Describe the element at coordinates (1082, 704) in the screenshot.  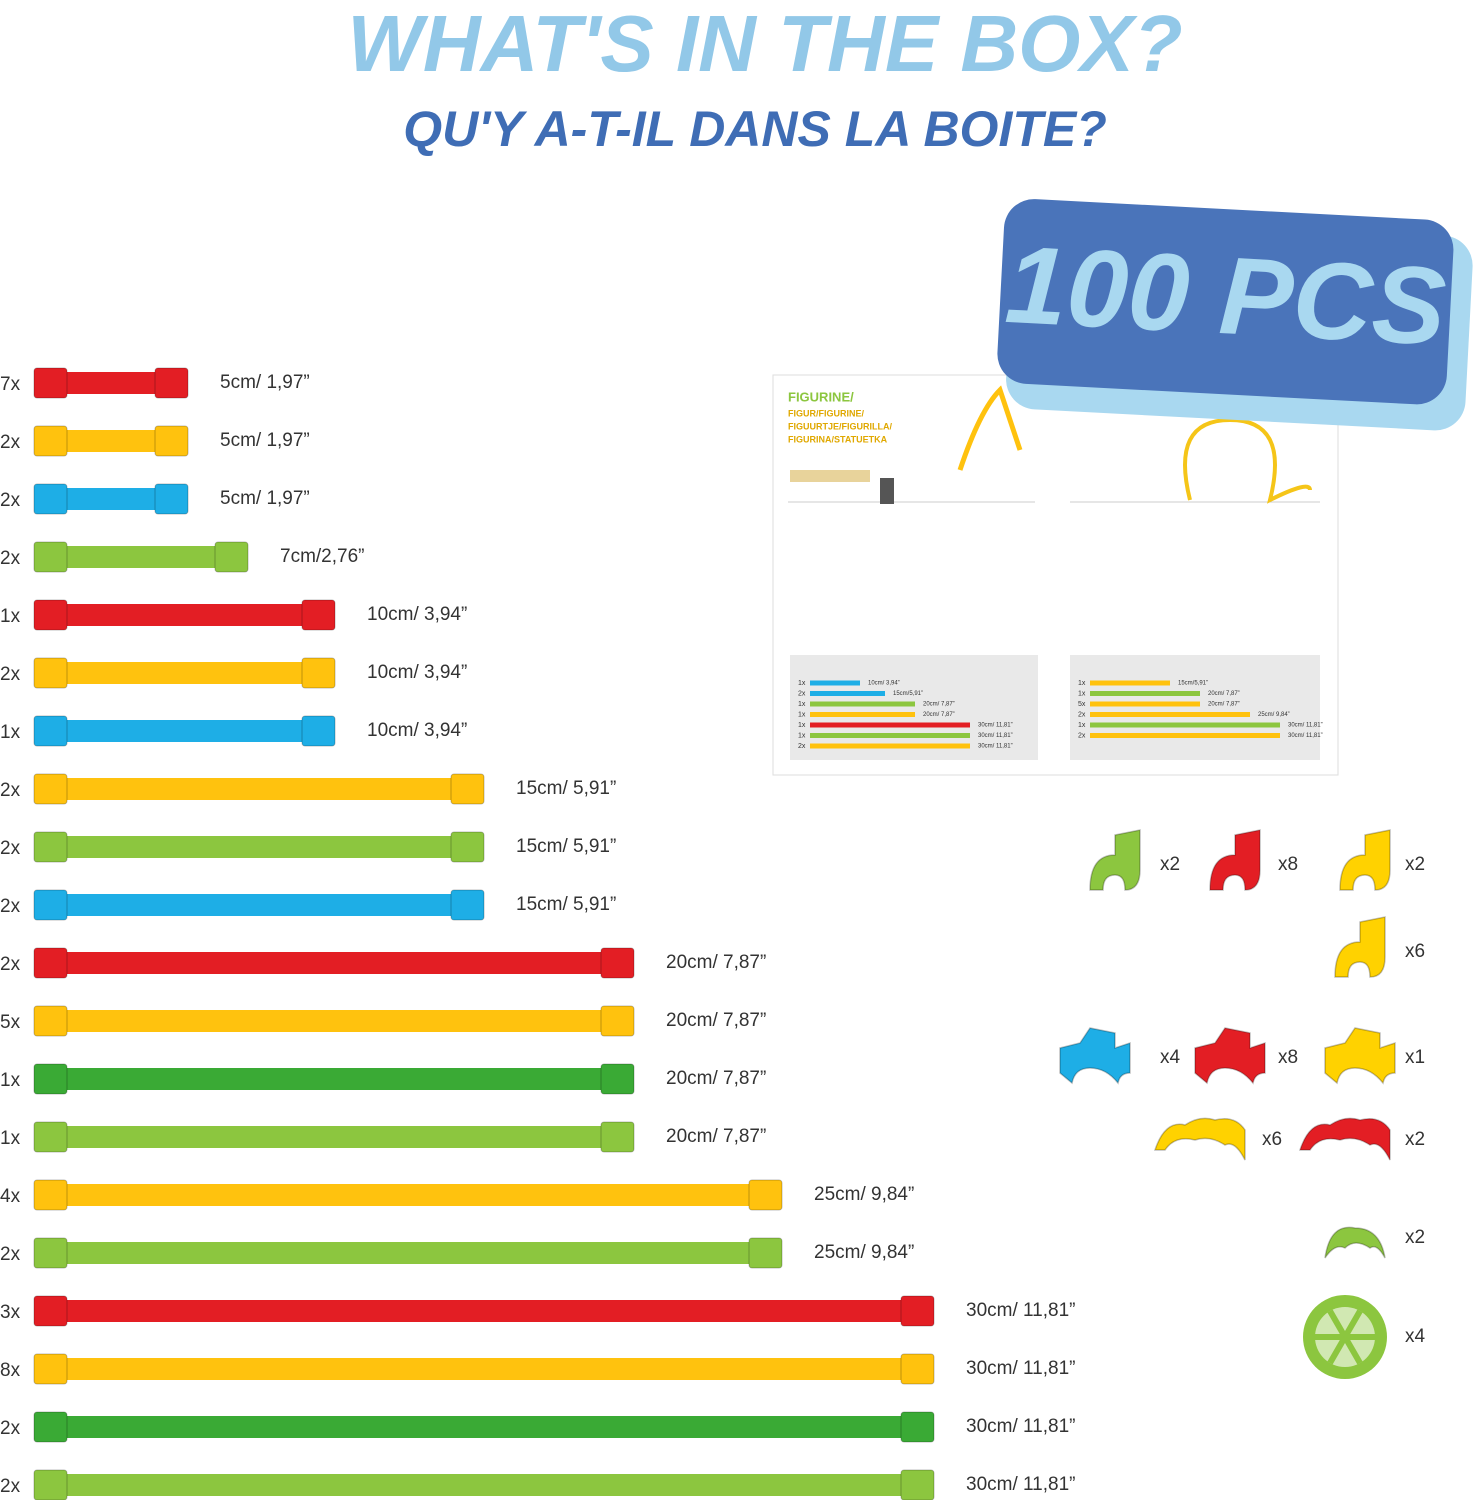
I see `mini-count: 5x` at that location.